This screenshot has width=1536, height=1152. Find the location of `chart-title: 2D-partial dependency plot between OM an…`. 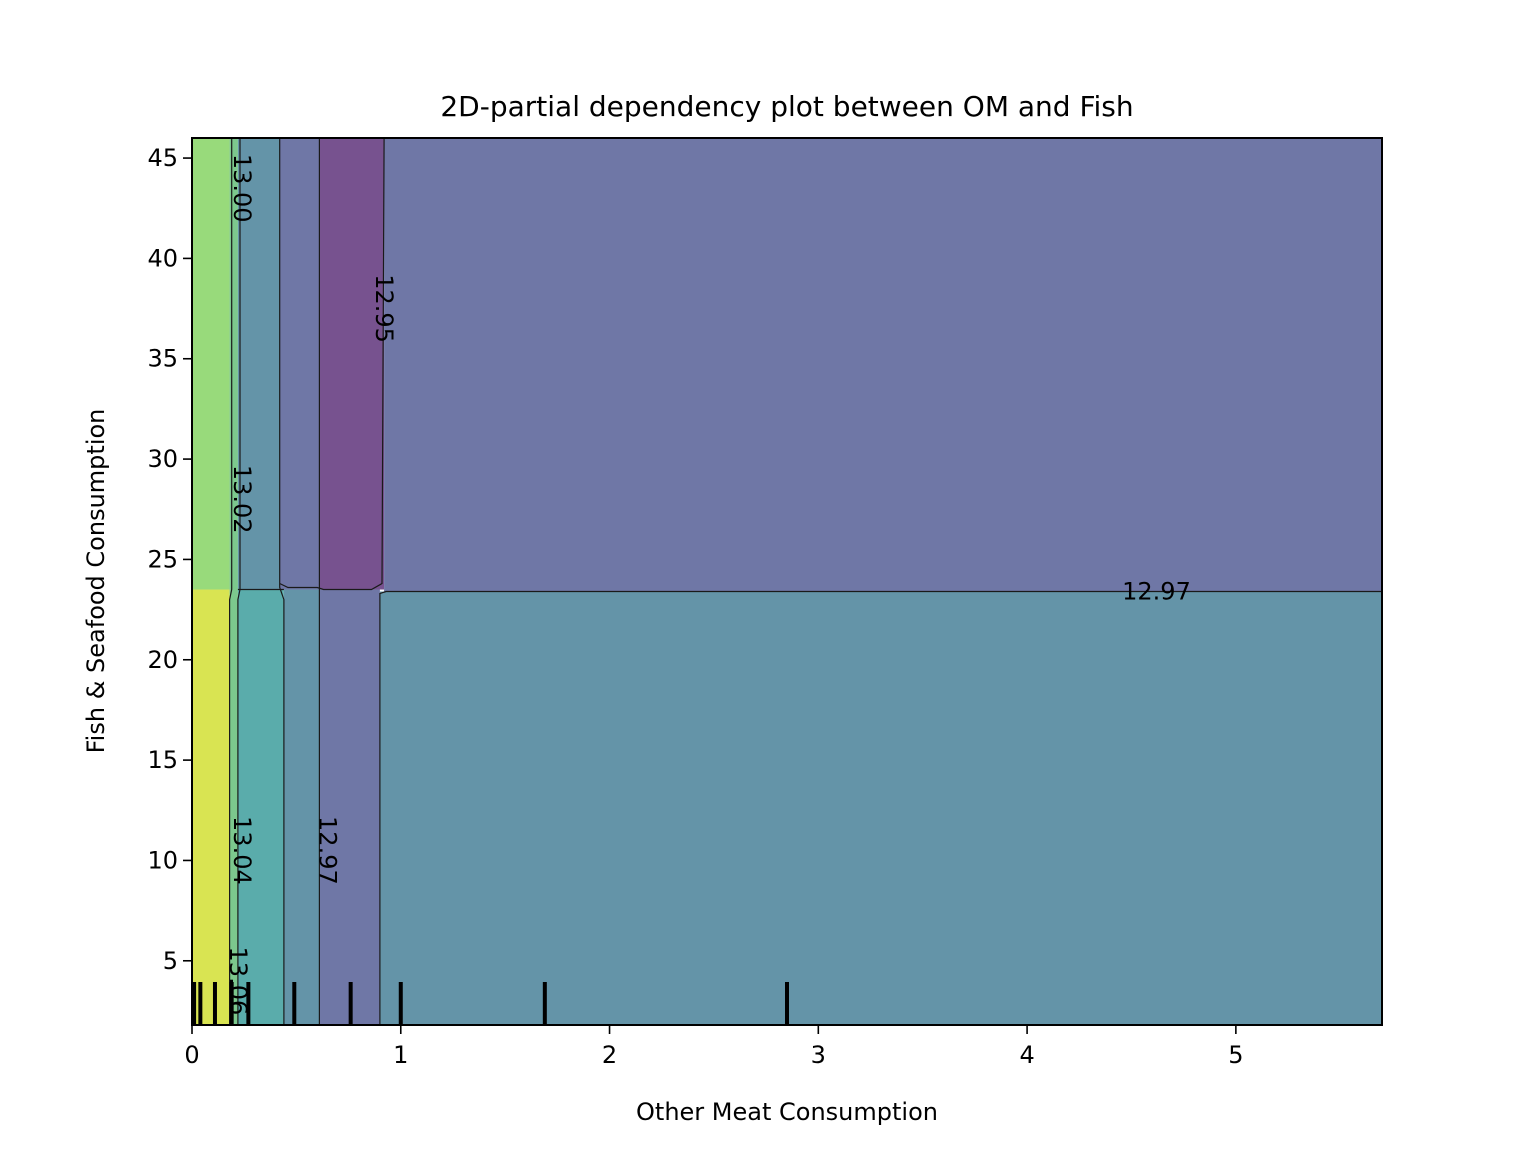

chart-title: 2D-partial dependency plot between OM an… is located at coordinates (786, 106).